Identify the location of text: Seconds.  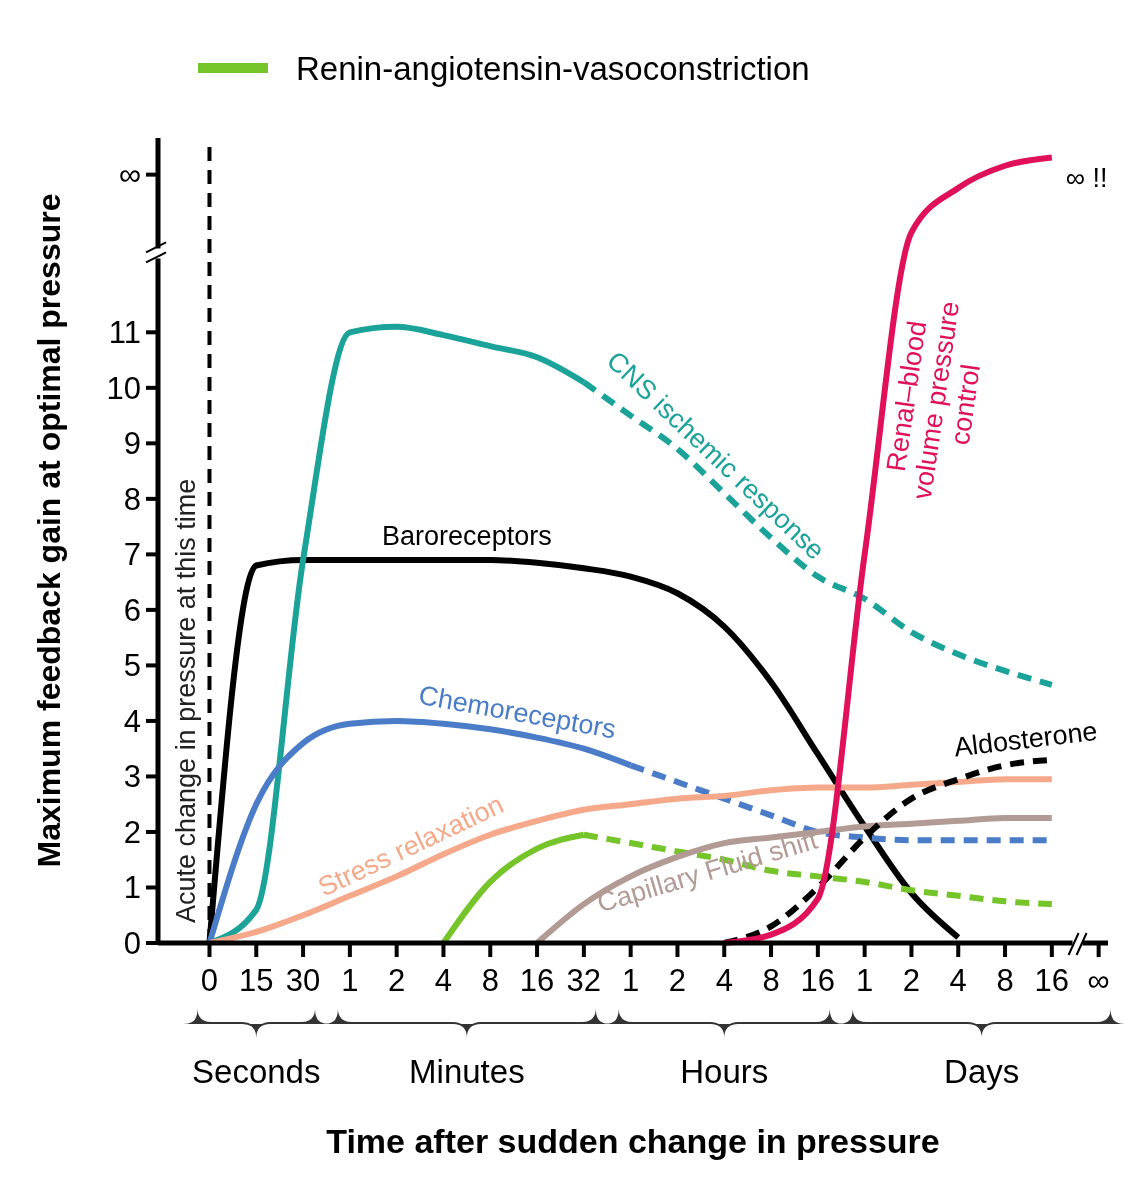
(256, 1071).